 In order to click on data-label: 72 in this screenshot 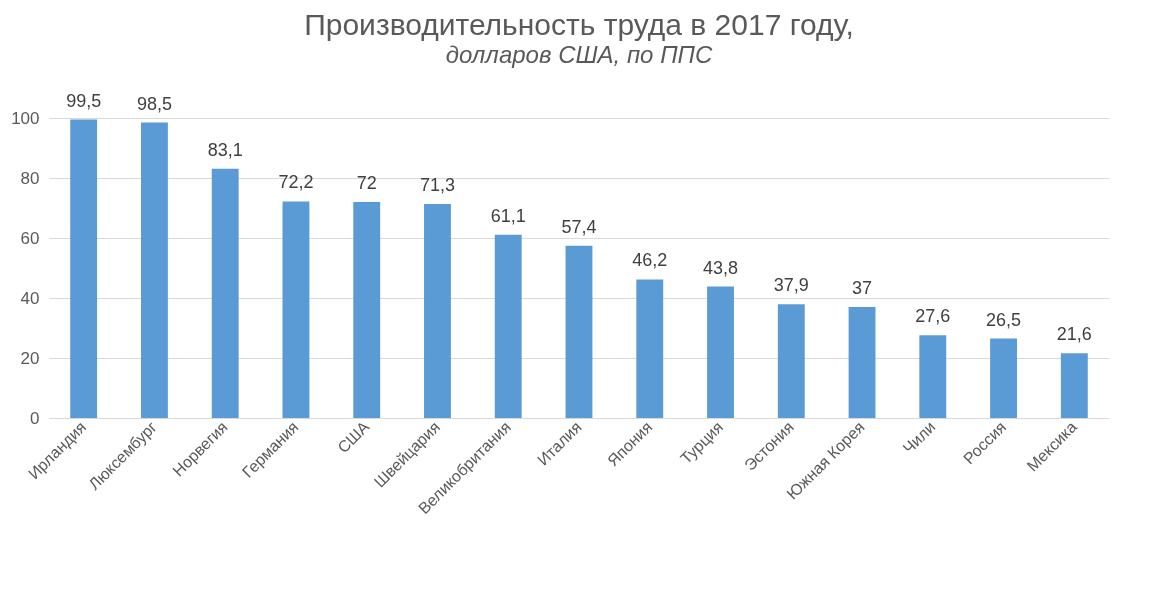, I will do `click(366, 183)`.